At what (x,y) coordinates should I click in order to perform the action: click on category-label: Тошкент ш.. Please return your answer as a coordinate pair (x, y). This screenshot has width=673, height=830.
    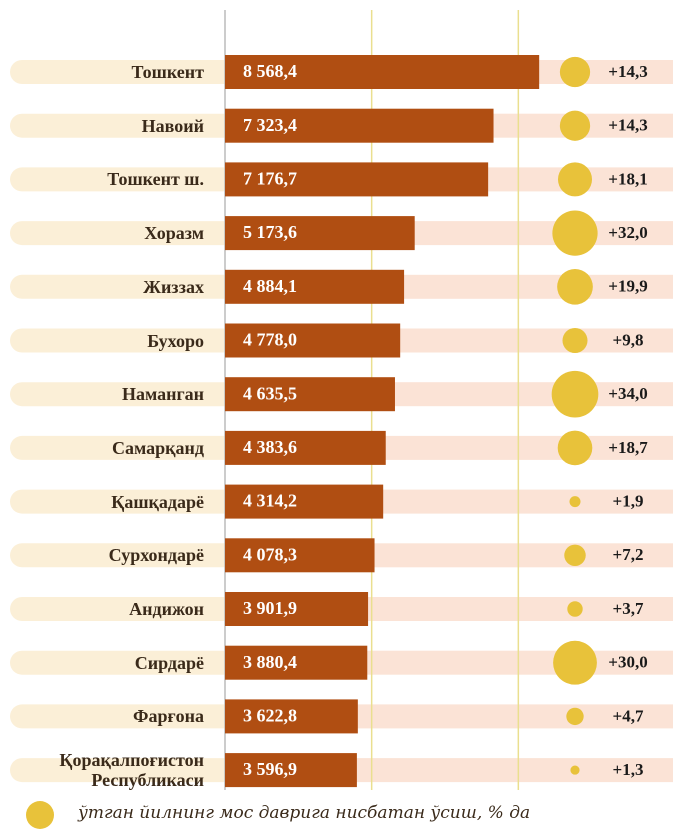
    Looking at the image, I should click on (155, 179).